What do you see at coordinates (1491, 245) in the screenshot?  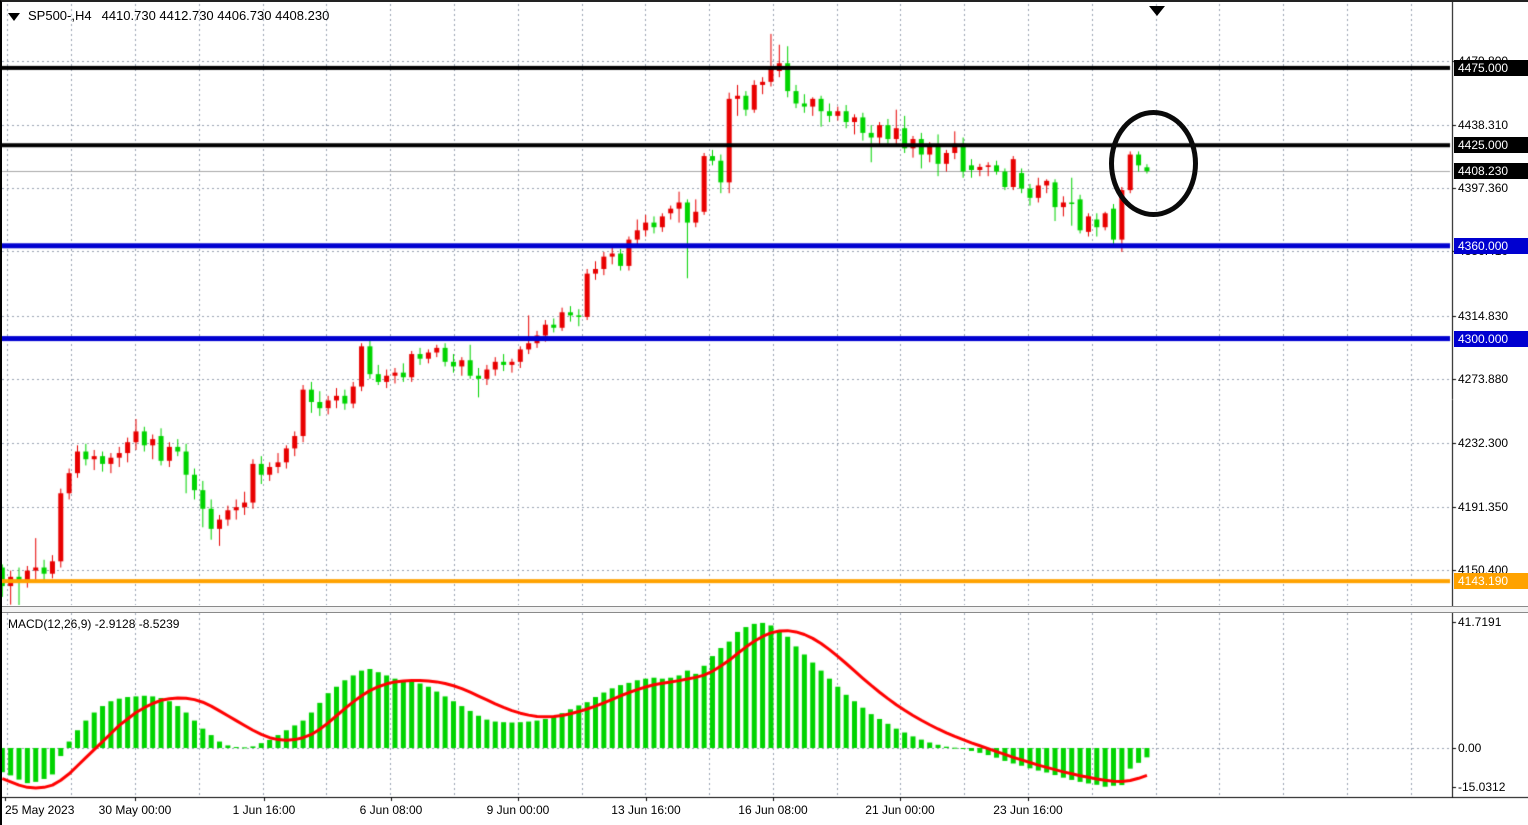 I see `price-level-badge: 4360.000` at bounding box center [1491, 245].